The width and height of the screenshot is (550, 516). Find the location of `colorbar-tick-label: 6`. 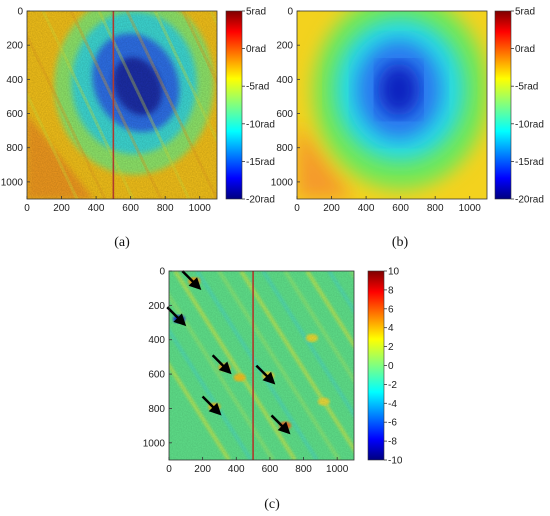

colorbar-tick-label: 6 is located at coordinates (391, 309).